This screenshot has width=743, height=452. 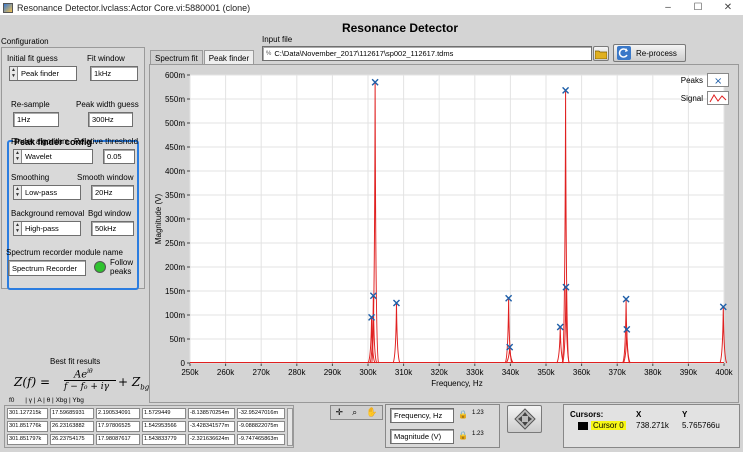 What do you see at coordinates (175, 123) in the screenshot?
I see `y-tick-label: 500m` at bounding box center [175, 123].